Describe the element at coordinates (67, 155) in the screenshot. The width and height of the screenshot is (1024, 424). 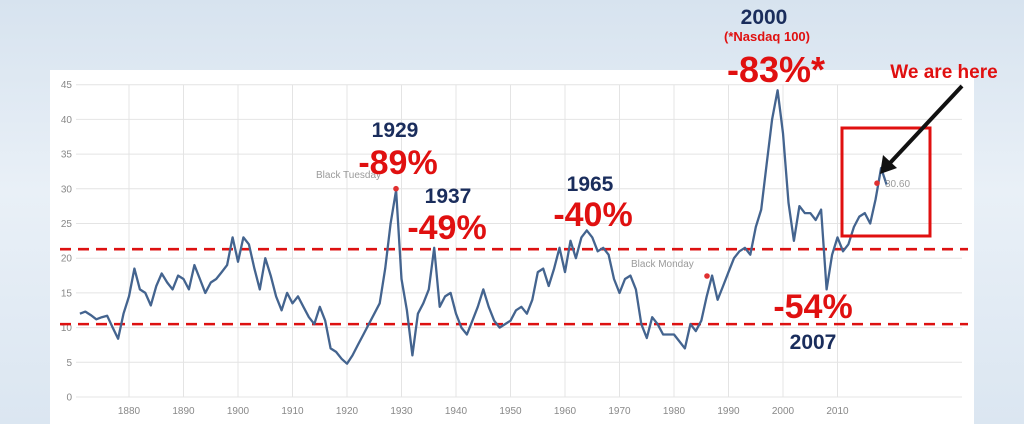
I see `y-tick-label: 35` at that location.